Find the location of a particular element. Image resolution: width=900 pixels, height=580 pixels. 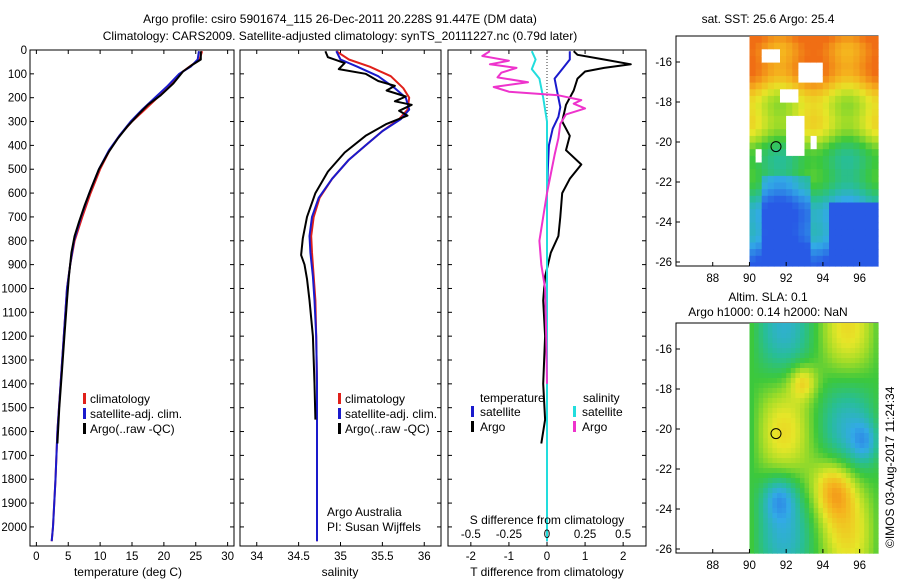

legend-label-t-argo: Argo is located at coordinates (493, 427).